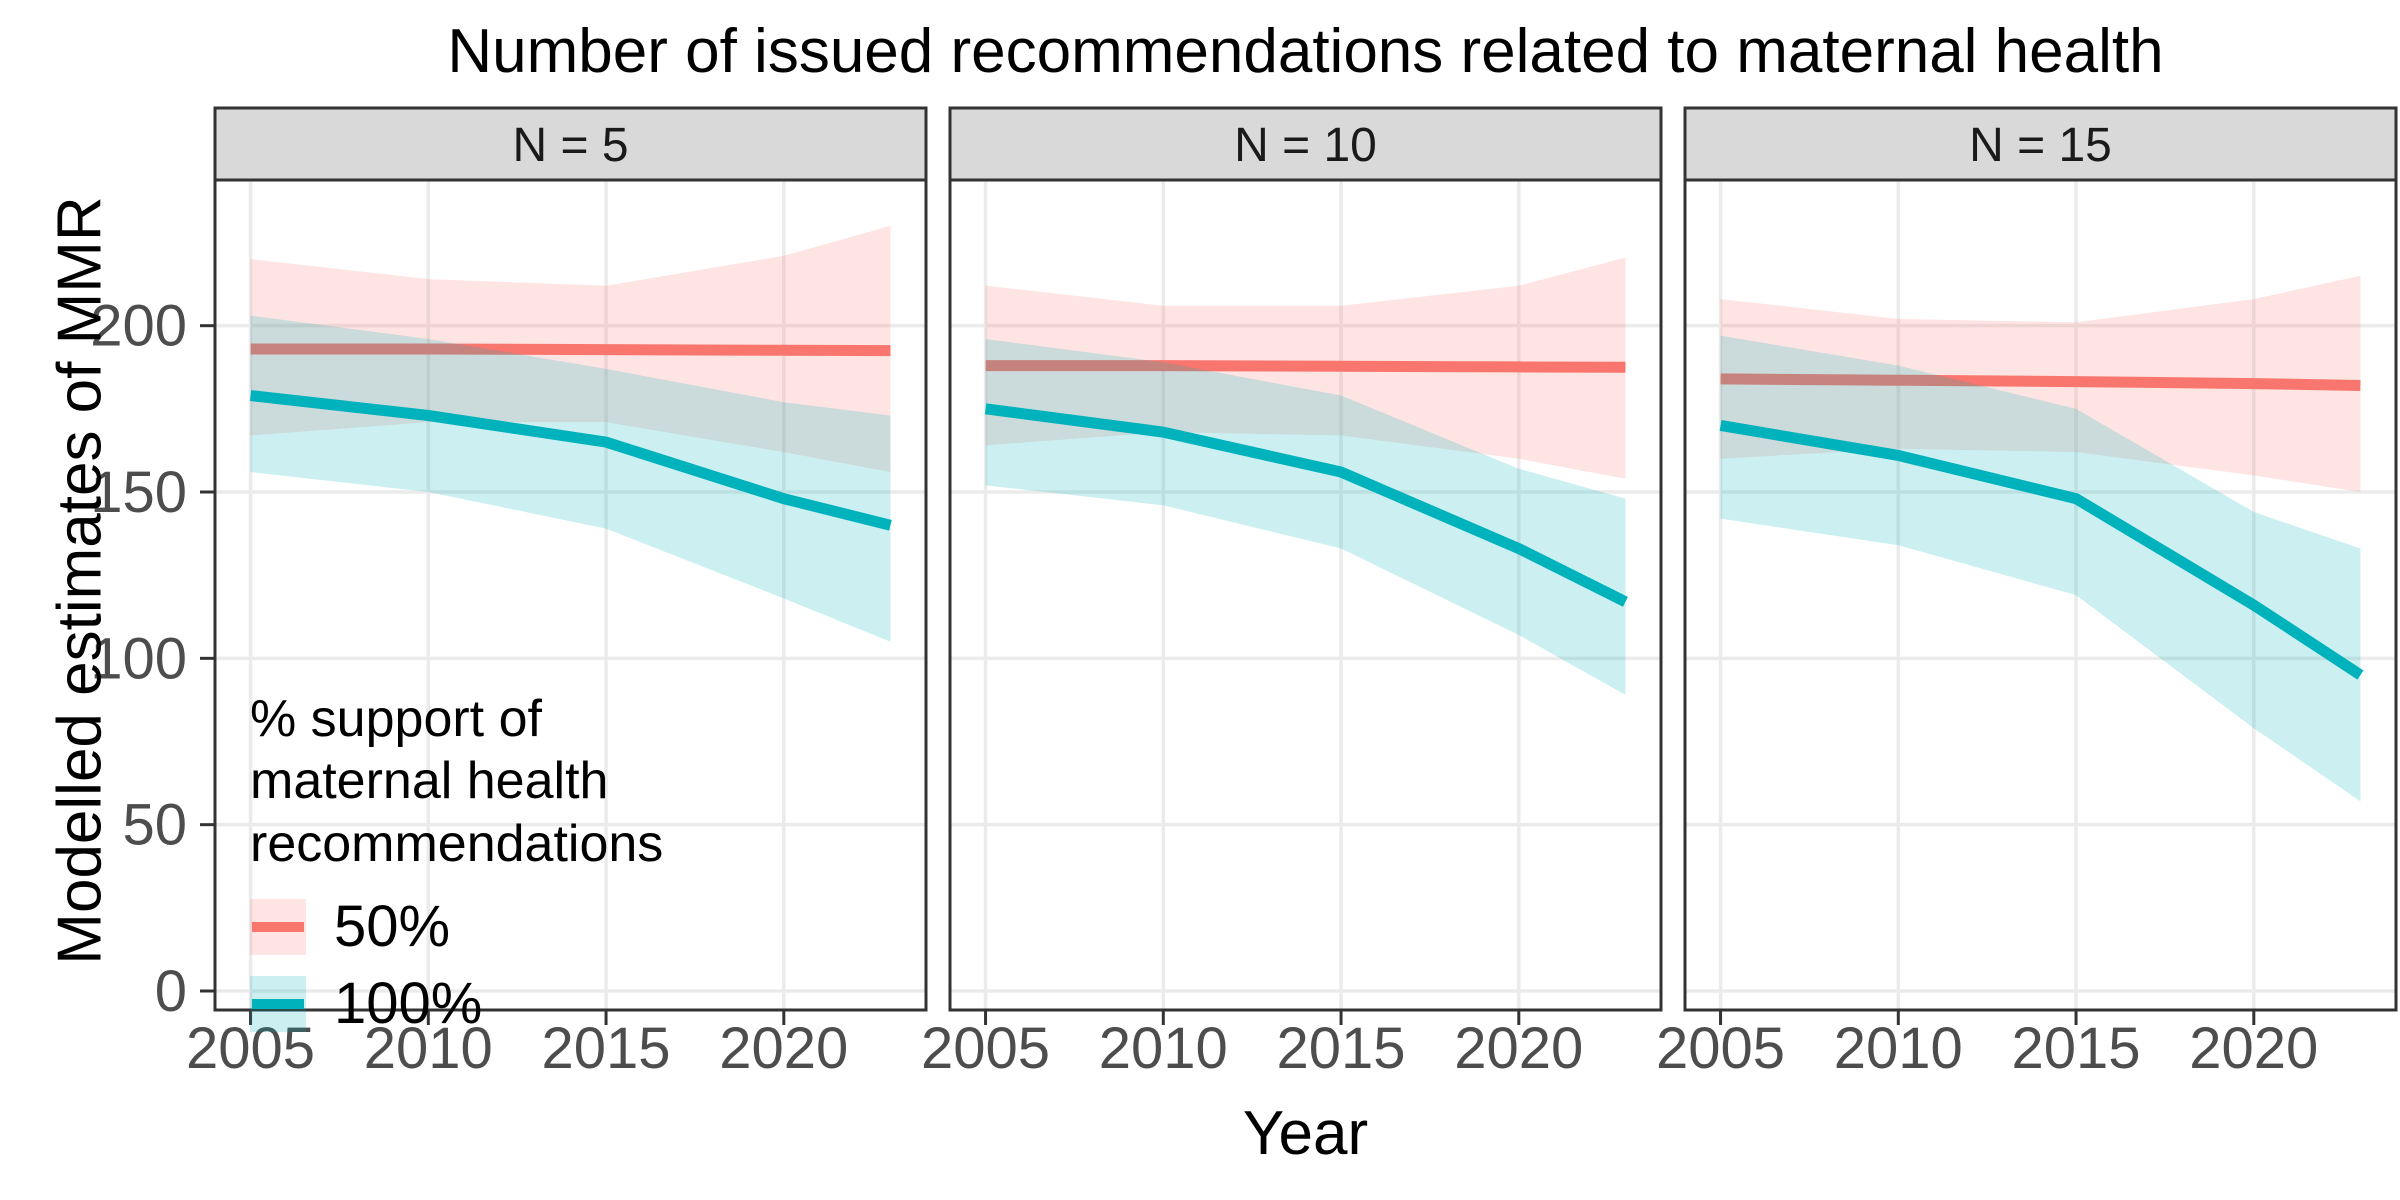  What do you see at coordinates (80, 580) in the screenshot?
I see `y-axis-title: Modelled estimates of MMR` at bounding box center [80, 580].